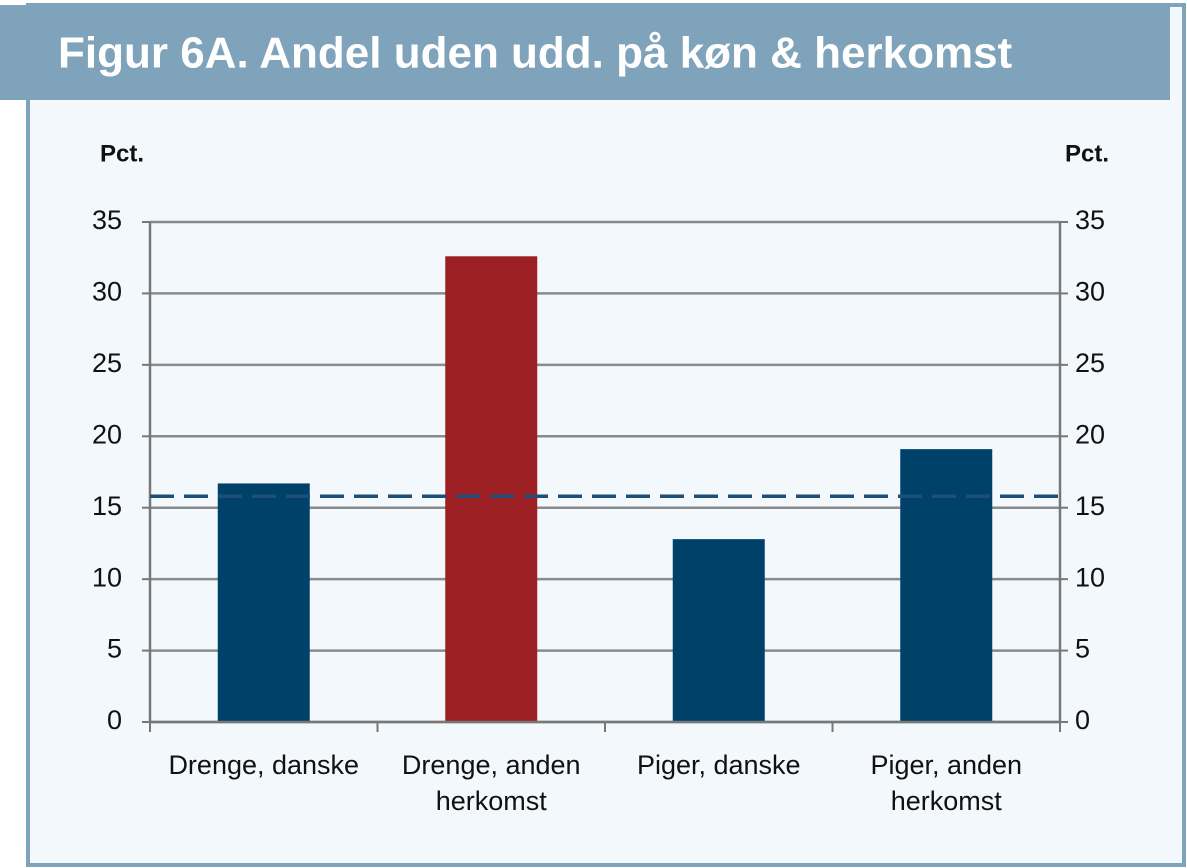 The width and height of the screenshot is (1187, 868). Describe the element at coordinates (1090, 363) in the screenshot. I see `y2-tick-label: 25` at that location.